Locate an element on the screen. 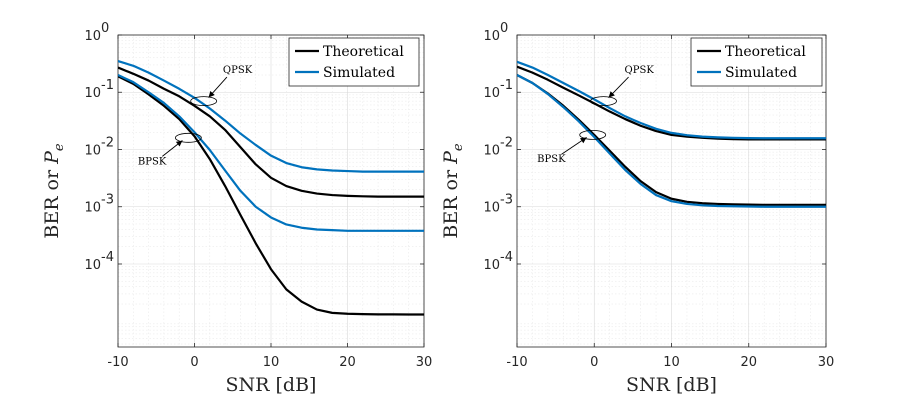 Image resolution: width=913 pixels, height=407 pixels. series-lines is located at coordinates (671, 134).